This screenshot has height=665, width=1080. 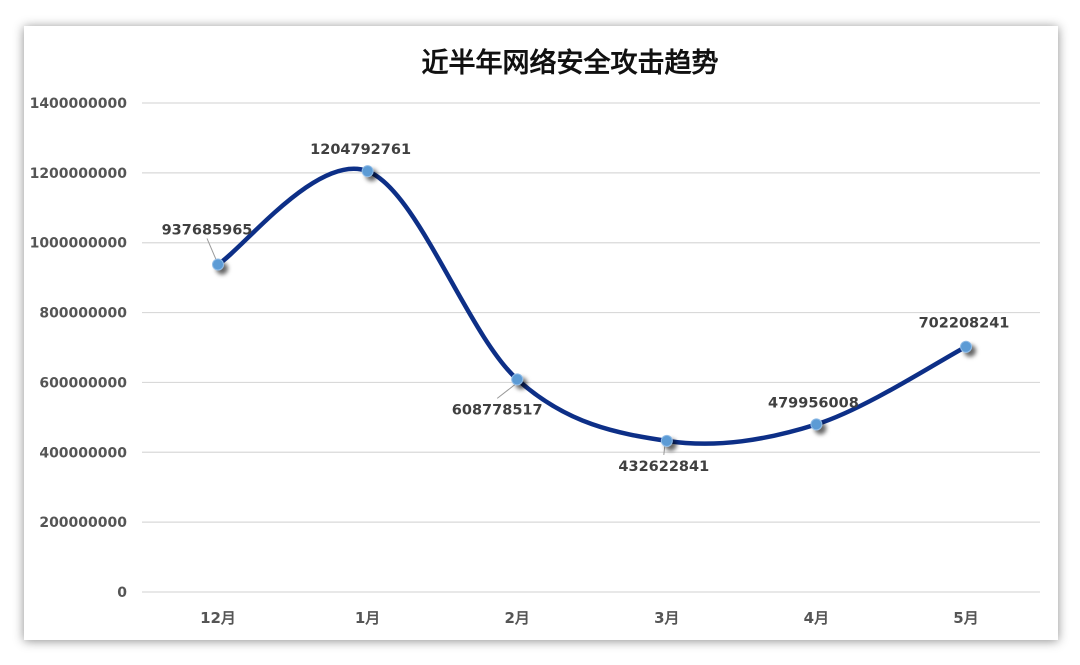 What do you see at coordinates (207, 230) in the screenshot?
I see `data-label: 937685965` at bounding box center [207, 230].